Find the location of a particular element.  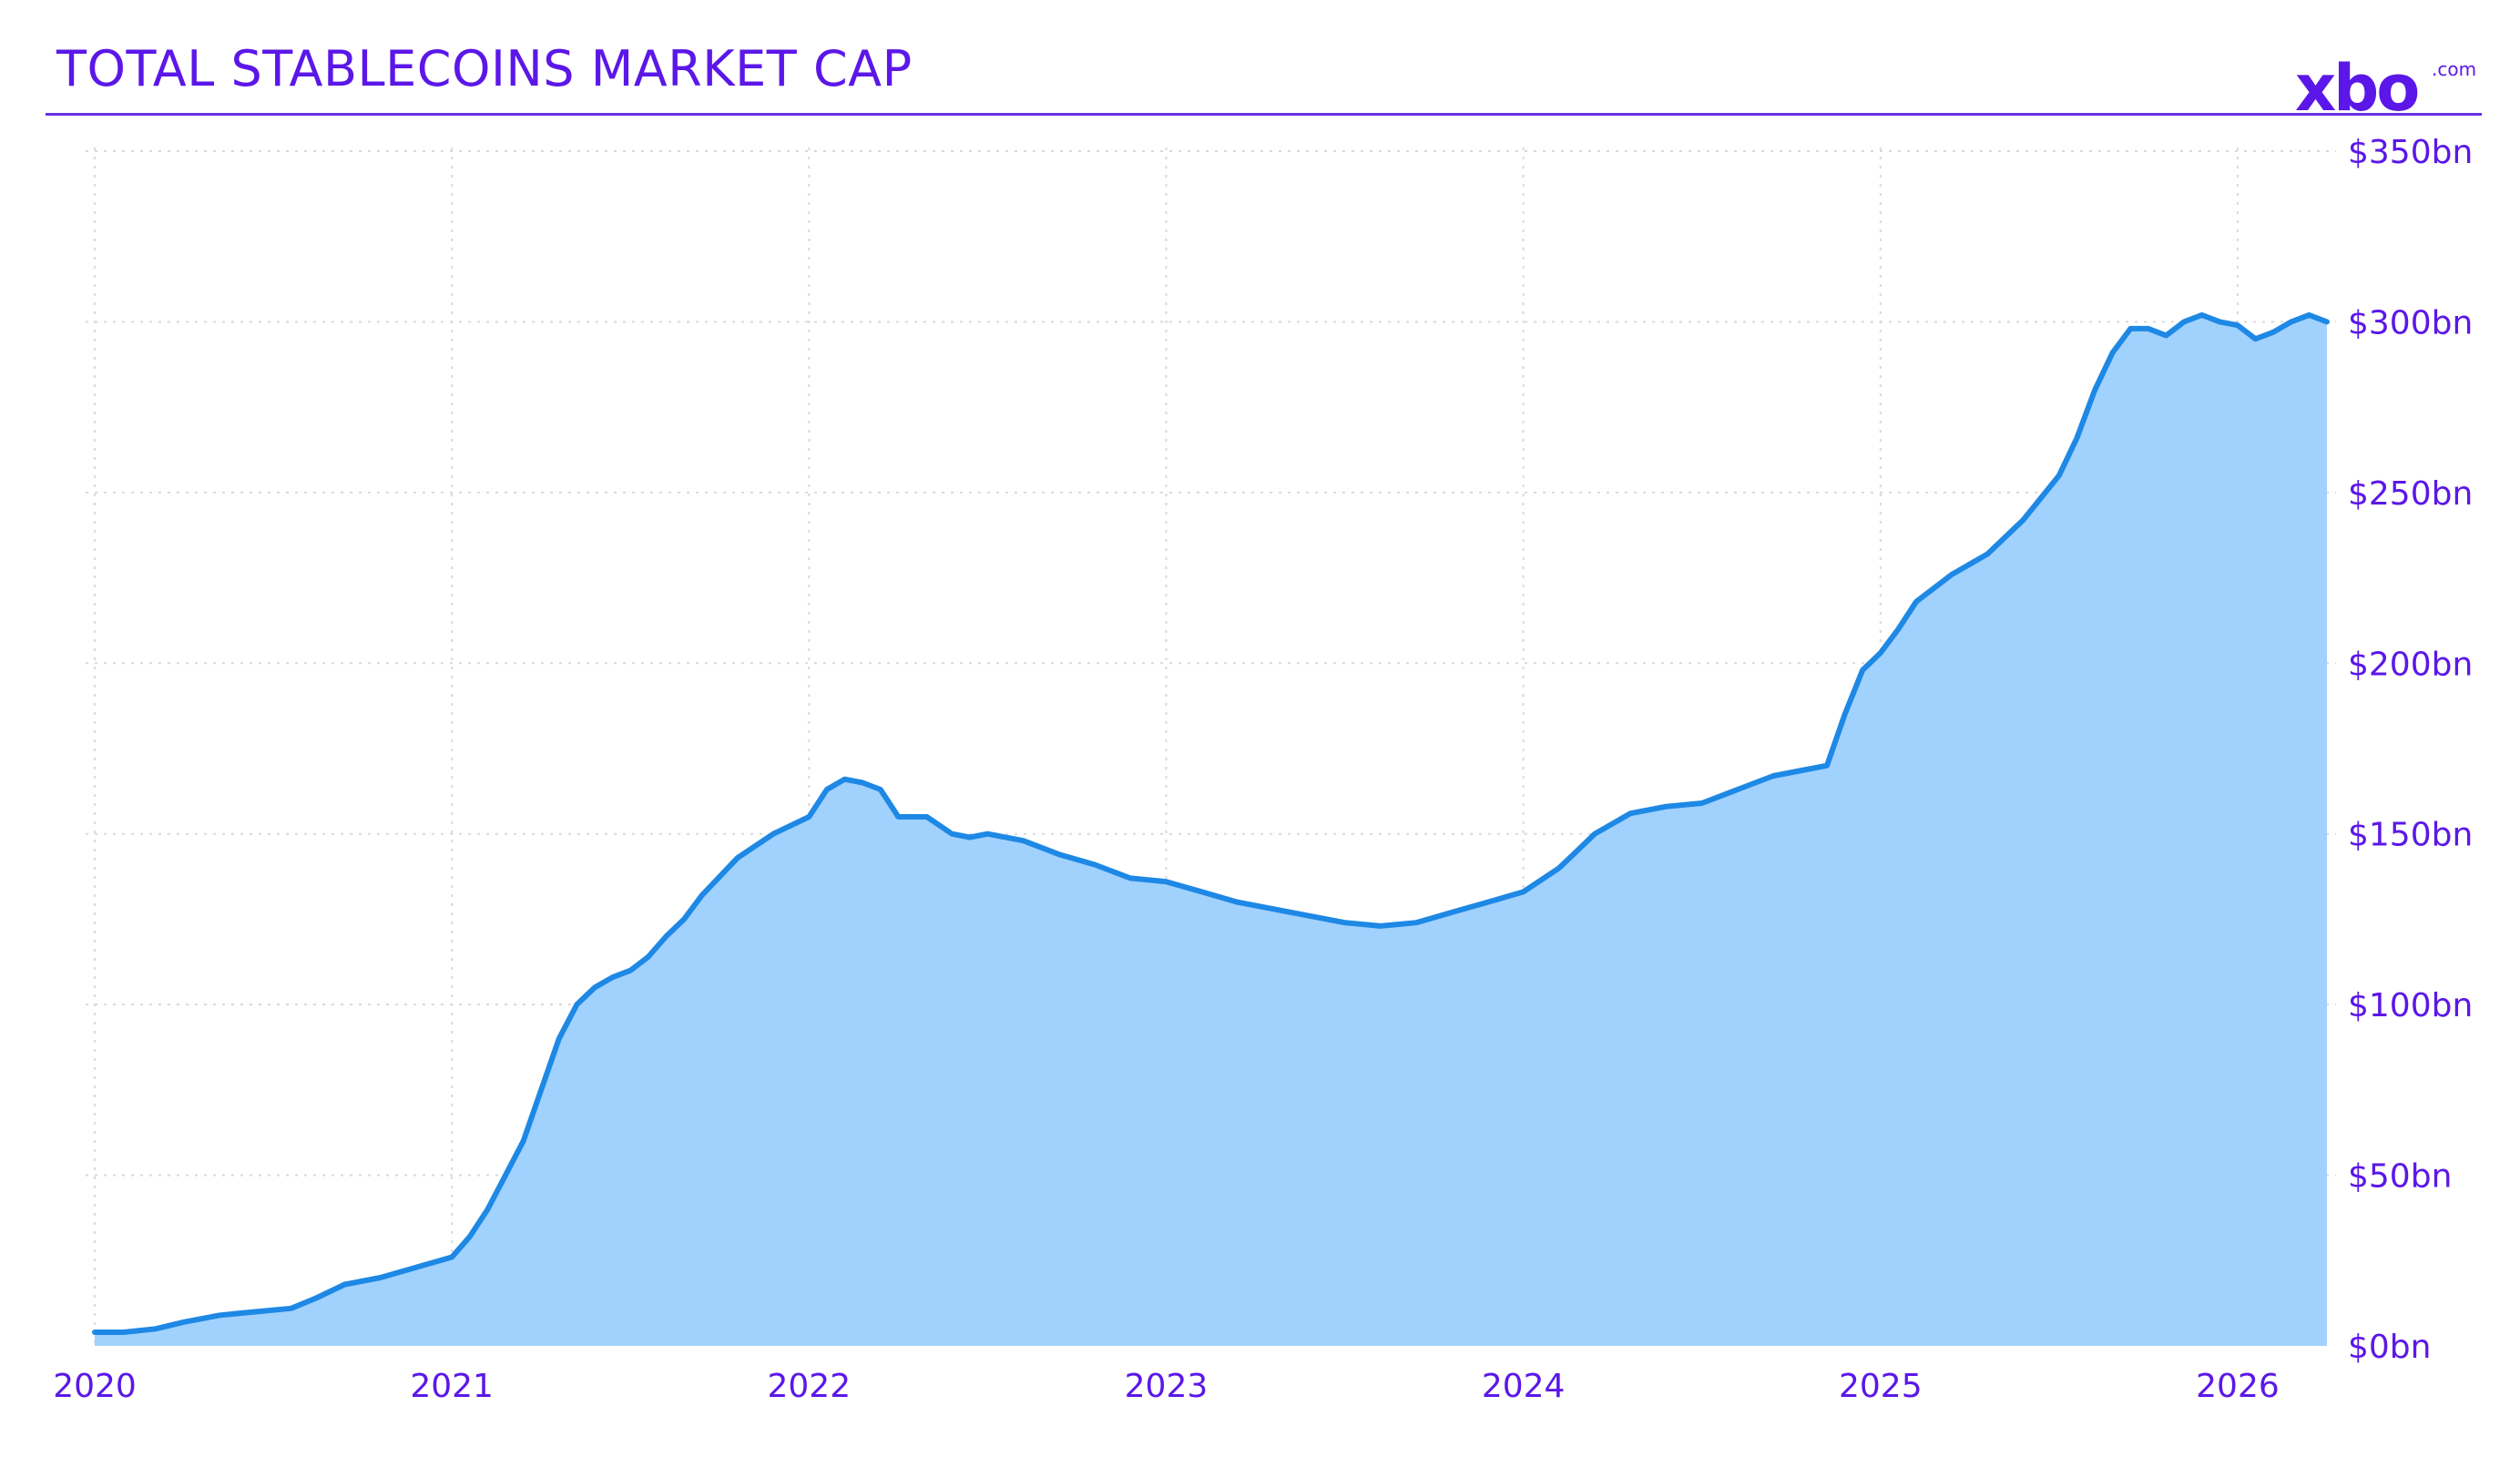

xbo-logo: xbo .com is located at coordinates (2386, 88).